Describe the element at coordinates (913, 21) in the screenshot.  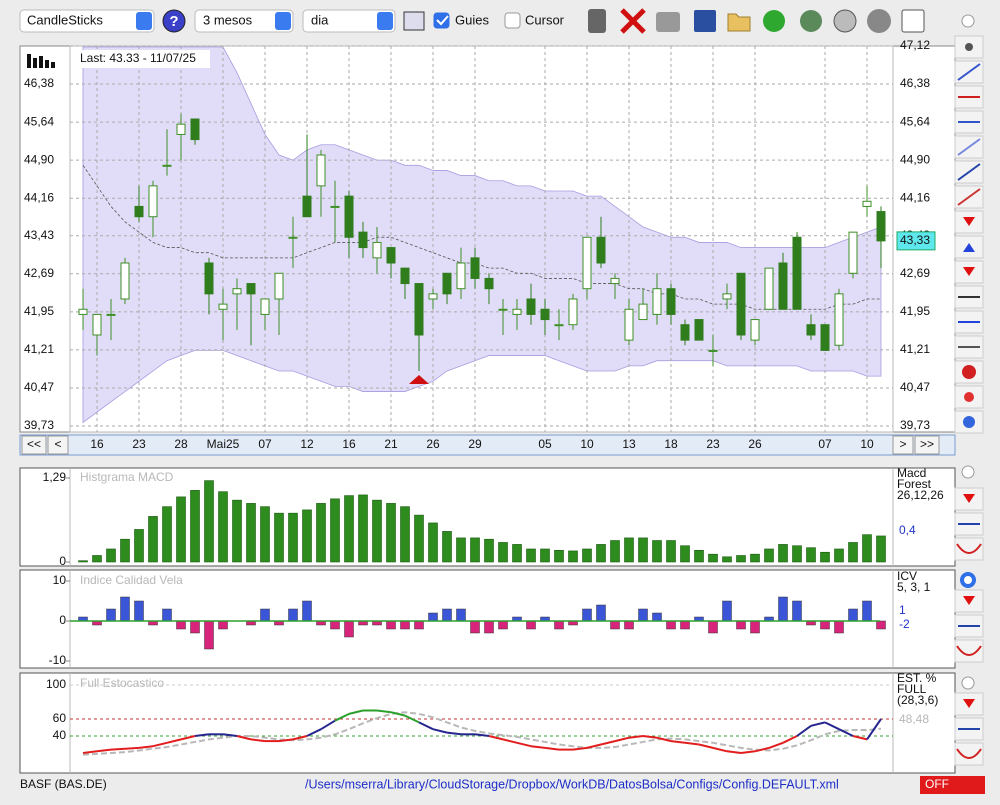
I see `calendar-day-button` at that location.